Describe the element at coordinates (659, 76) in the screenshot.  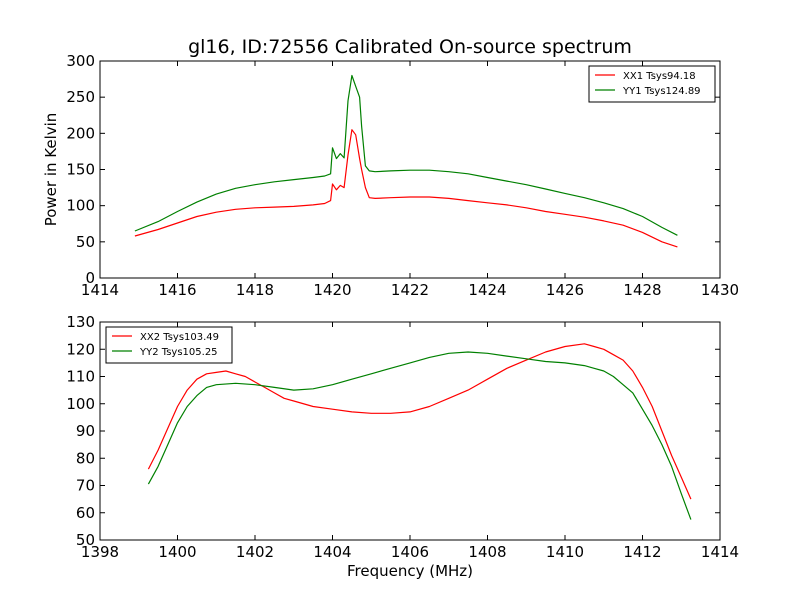
I see `legend-entry: XX1 Tsys94.18` at that location.